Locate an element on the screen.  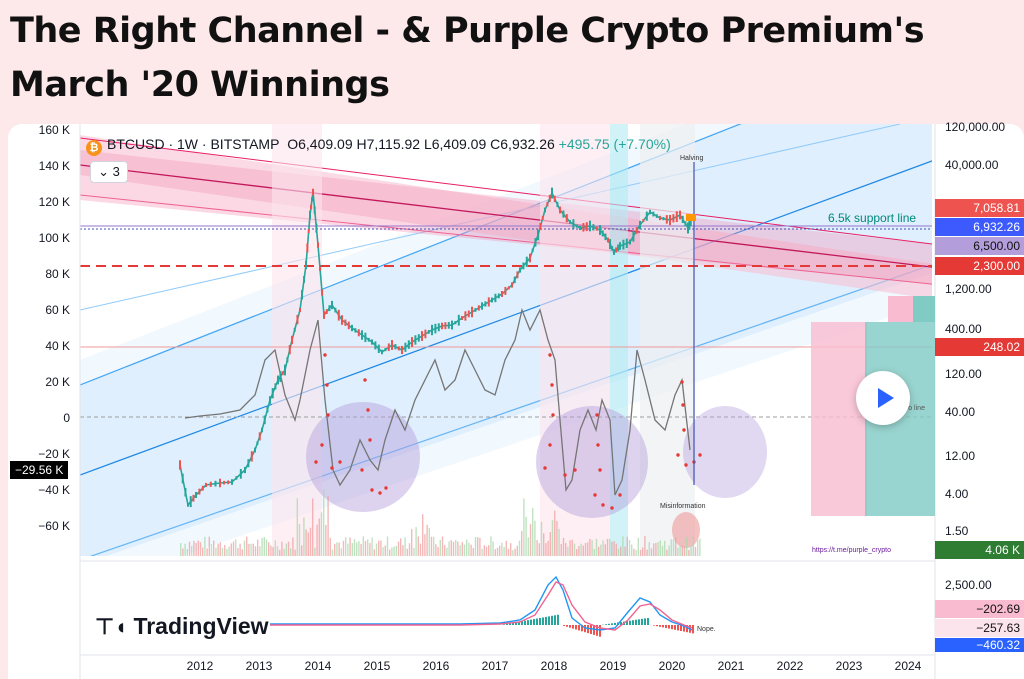
circle-2018 is located at coordinates (592, 462).